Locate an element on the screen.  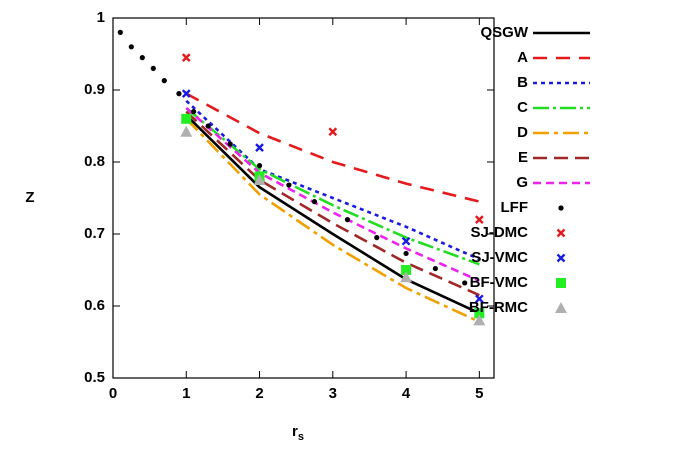
legend-label: C is located at coordinates (522, 107).